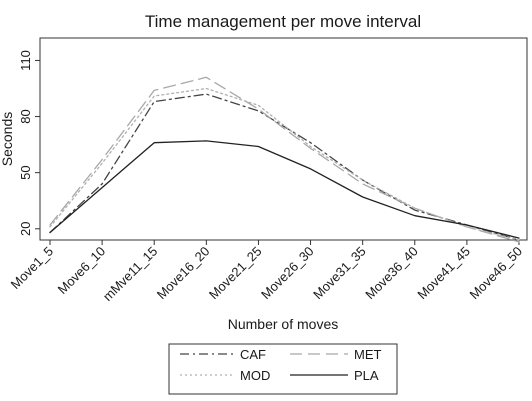 Image resolution: width=532 pixels, height=401 pixels. I want to click on legend-label-met: MET, so click(368, 354).